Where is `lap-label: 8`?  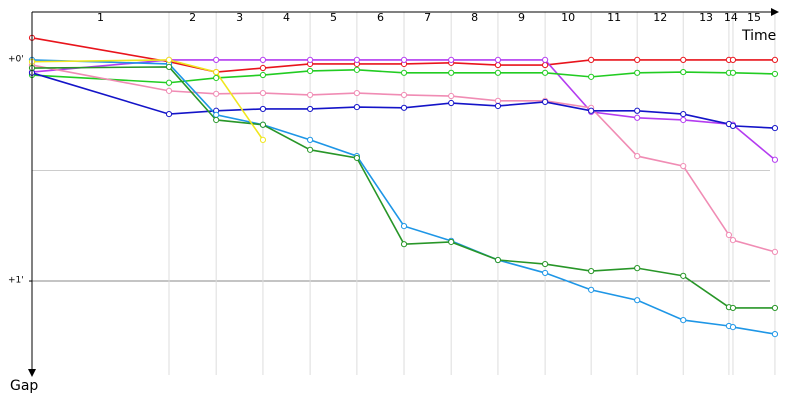
lap-label: 8 is located at coordinates (474, 17).